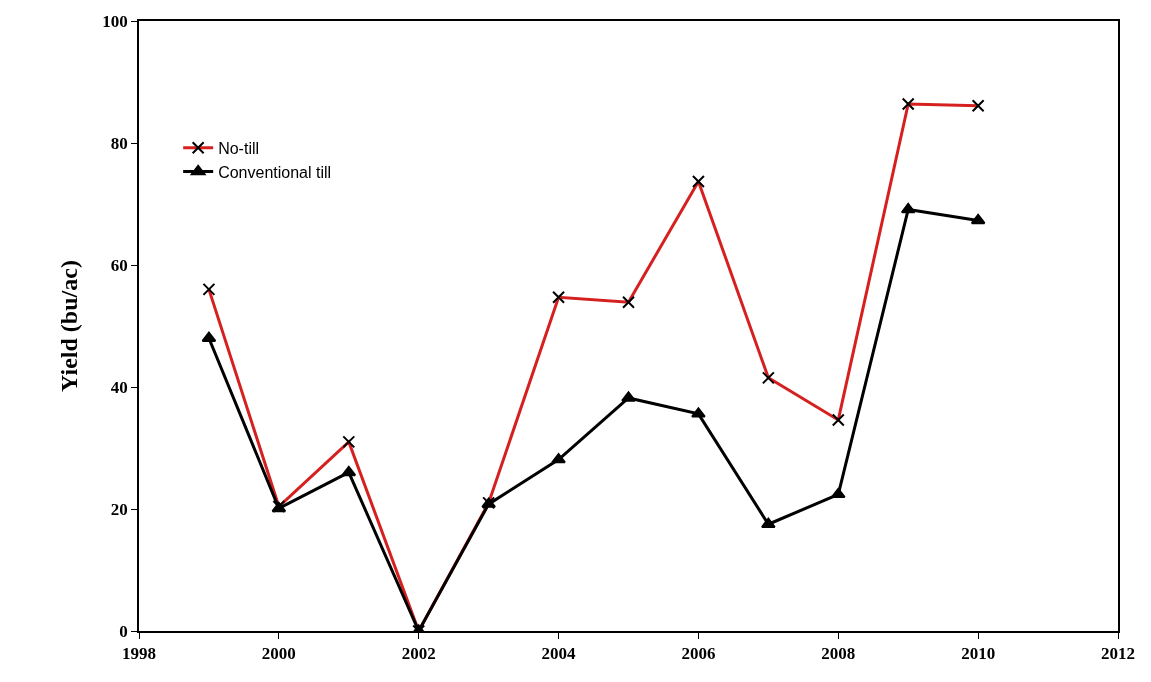  What do you see at coordinates (68, 326) in the screenshot?
I see `y-axis-title: Yield (bu/ac)` at bounding box center [68, 326].